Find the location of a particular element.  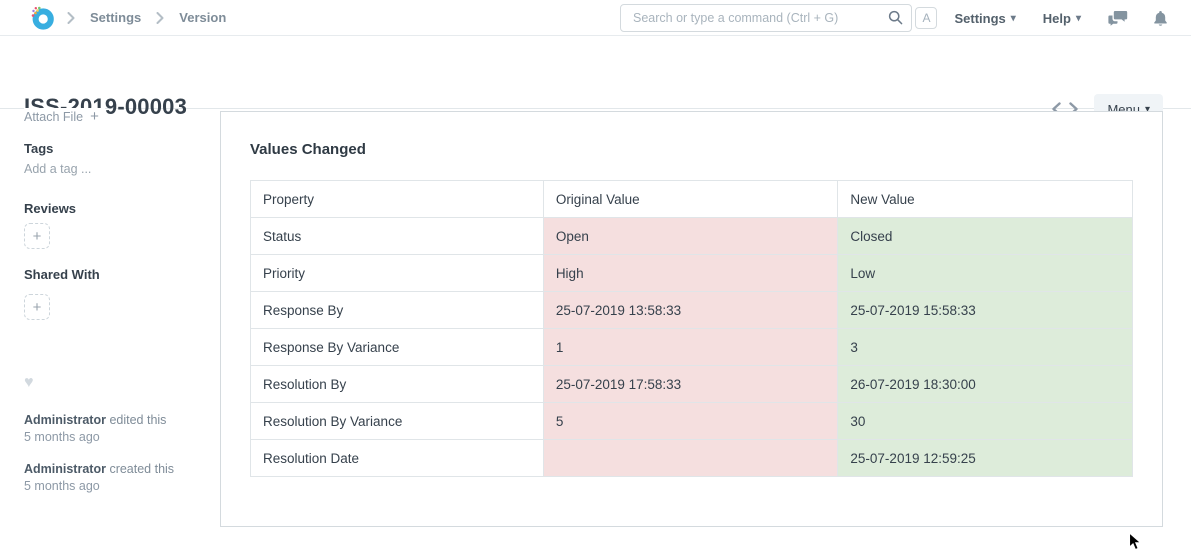

section-title: Values Changed is located at coordinates (308, 149).